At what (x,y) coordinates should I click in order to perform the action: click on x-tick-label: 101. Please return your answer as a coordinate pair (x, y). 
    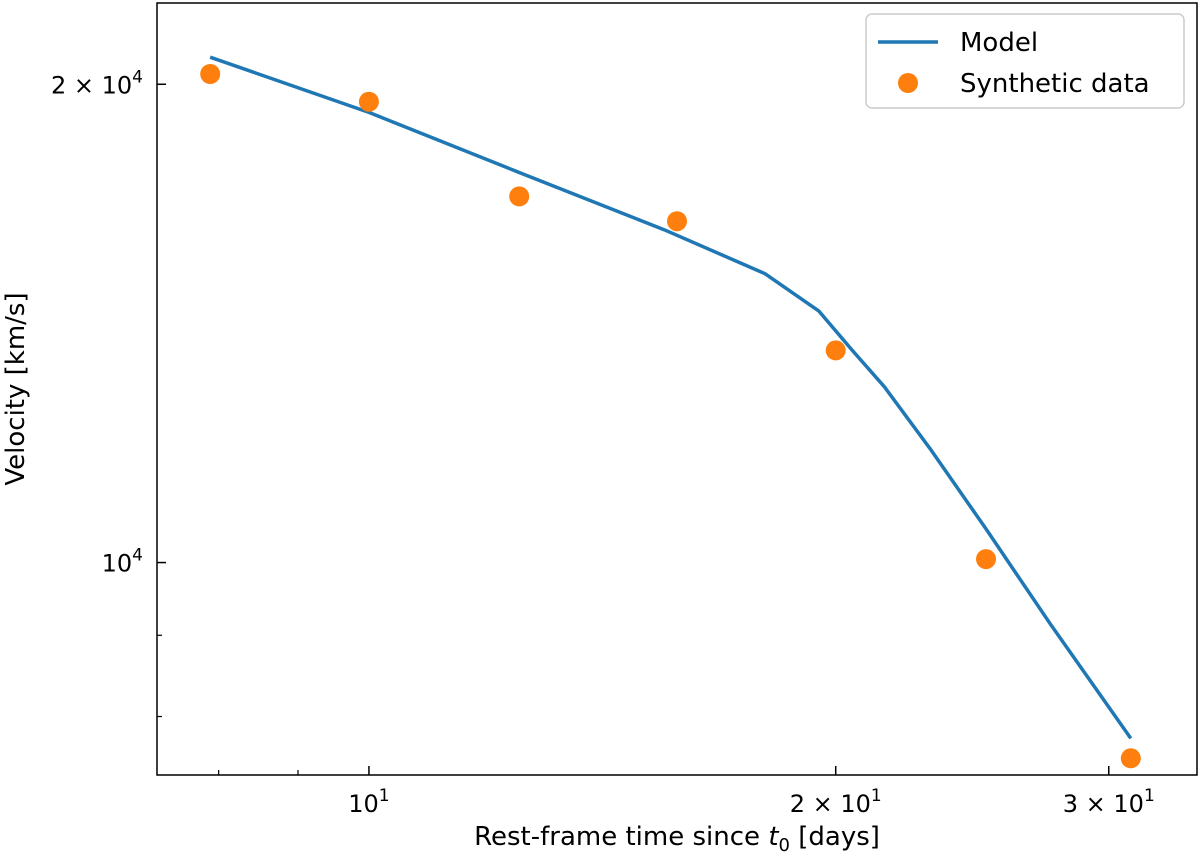
    Looking at the image, I should click on (368, 802).